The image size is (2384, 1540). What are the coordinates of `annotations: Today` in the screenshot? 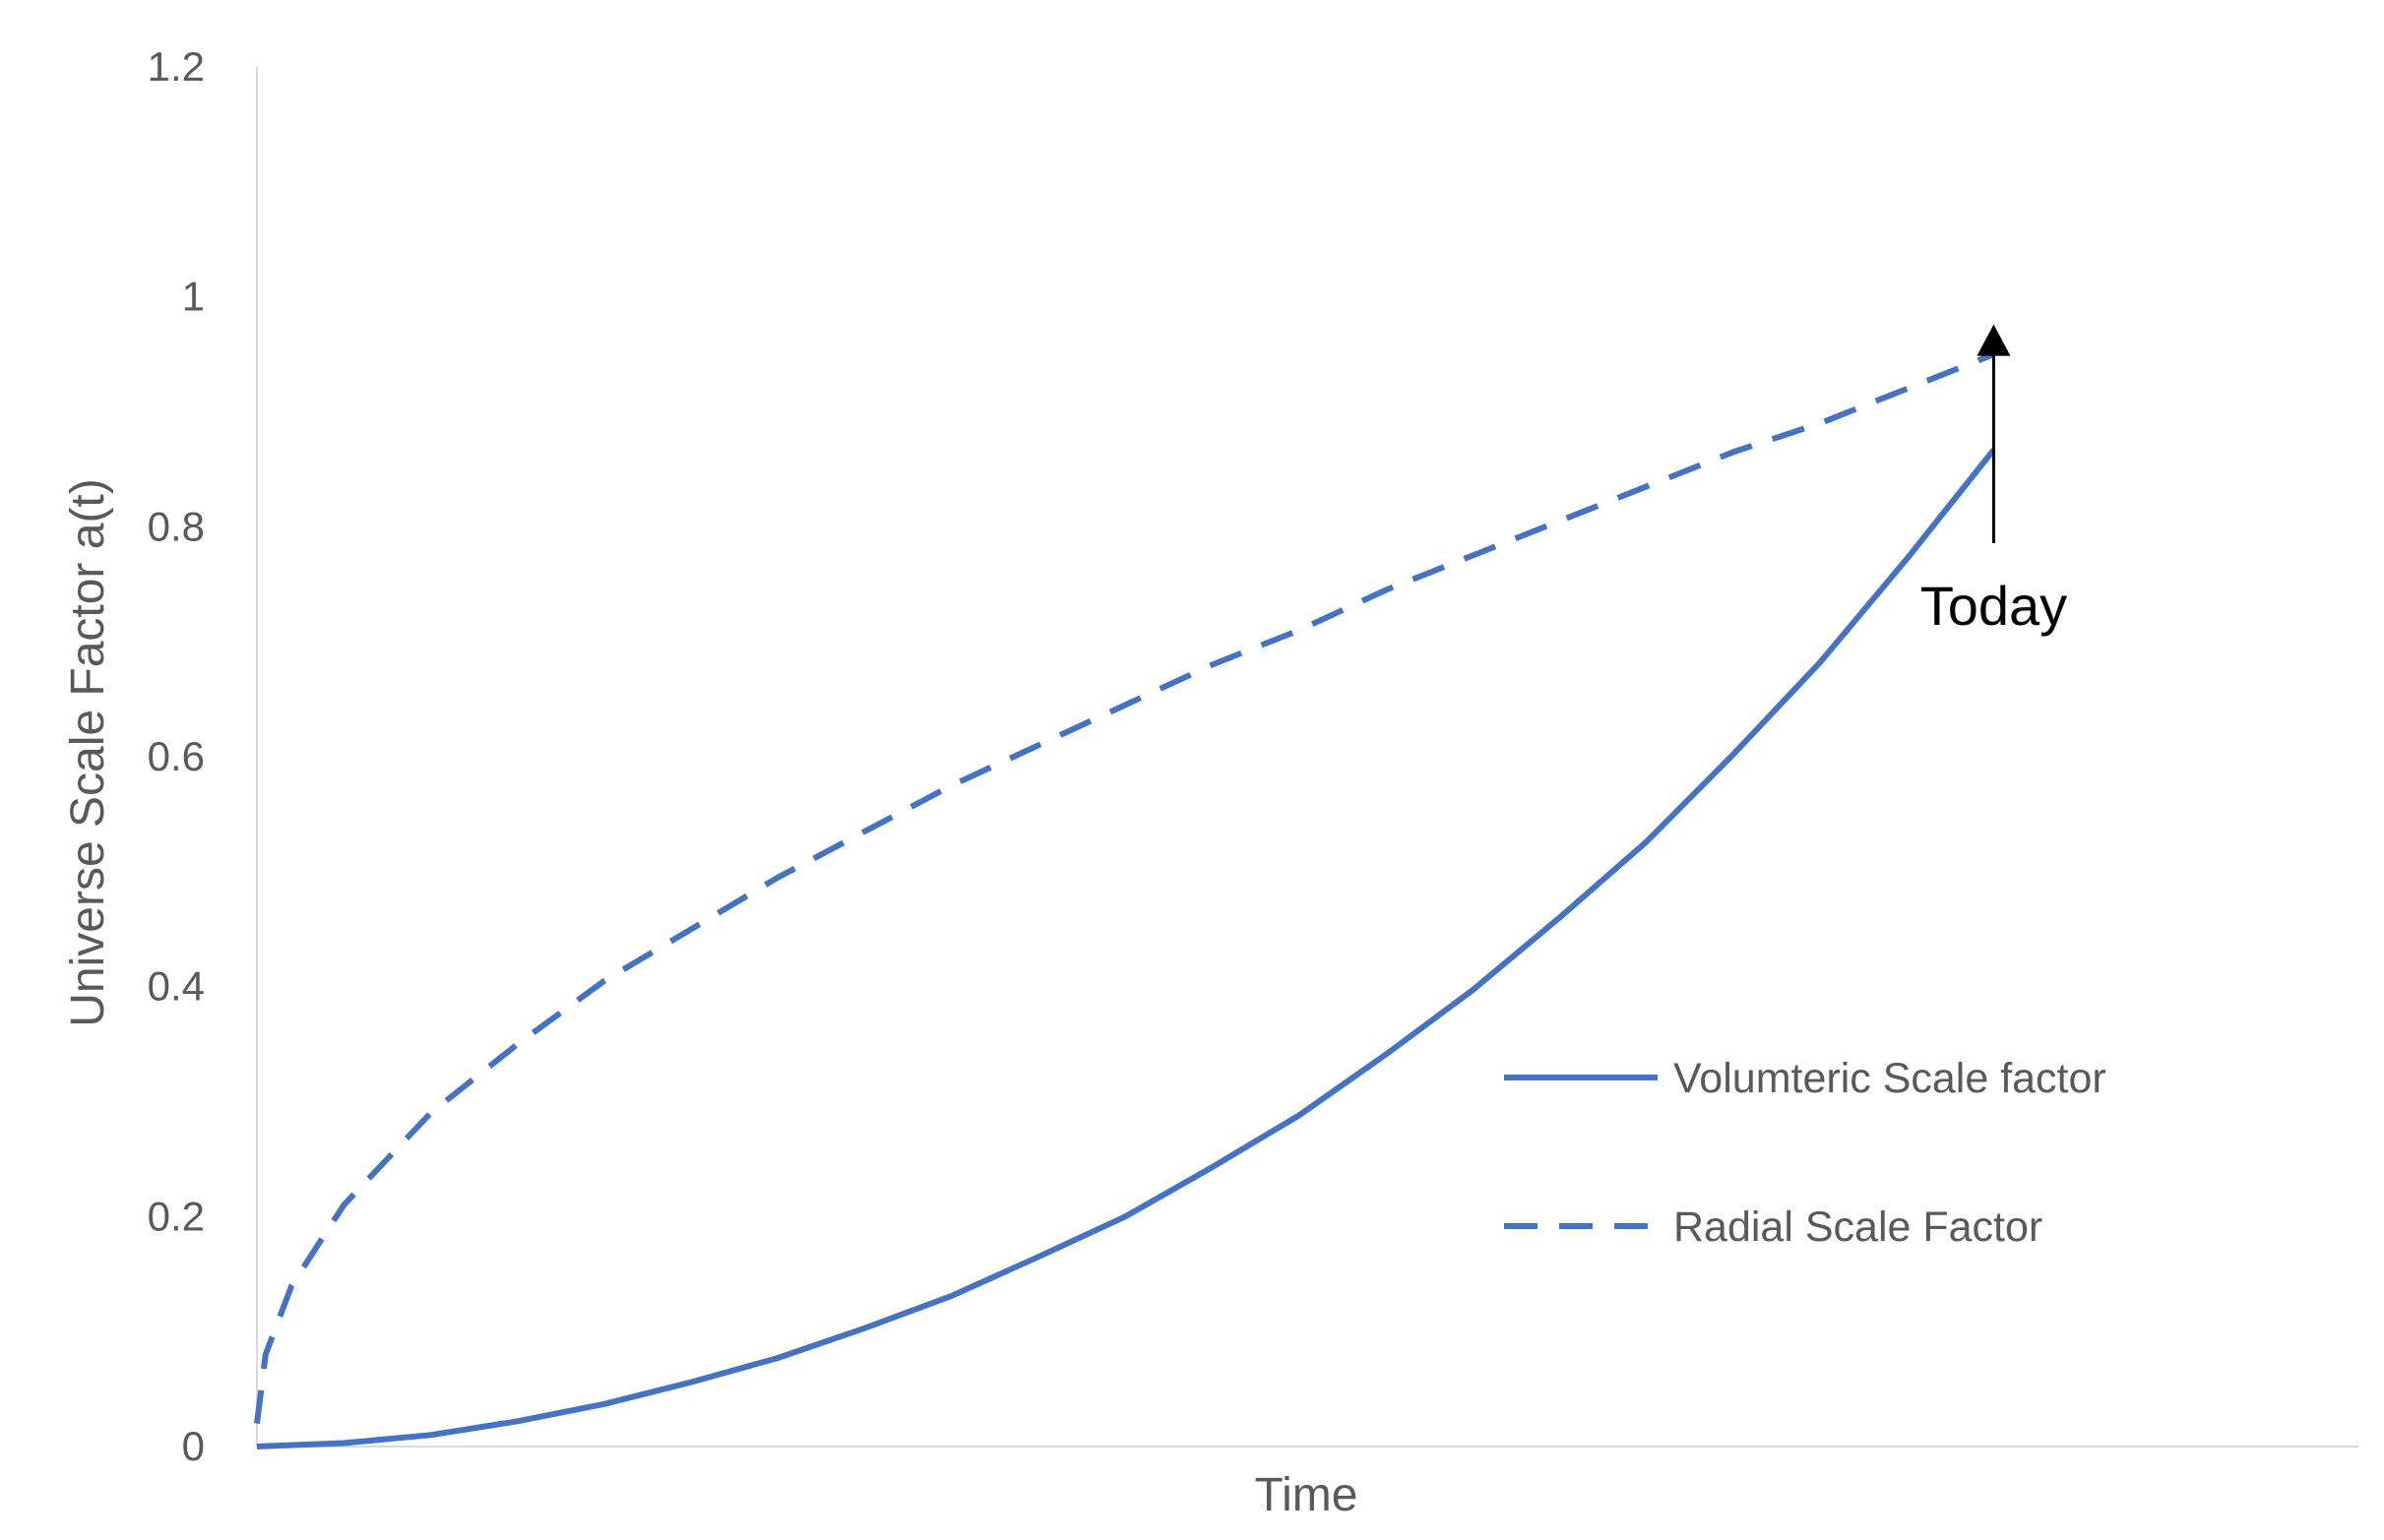 It's located at (1993, 480).